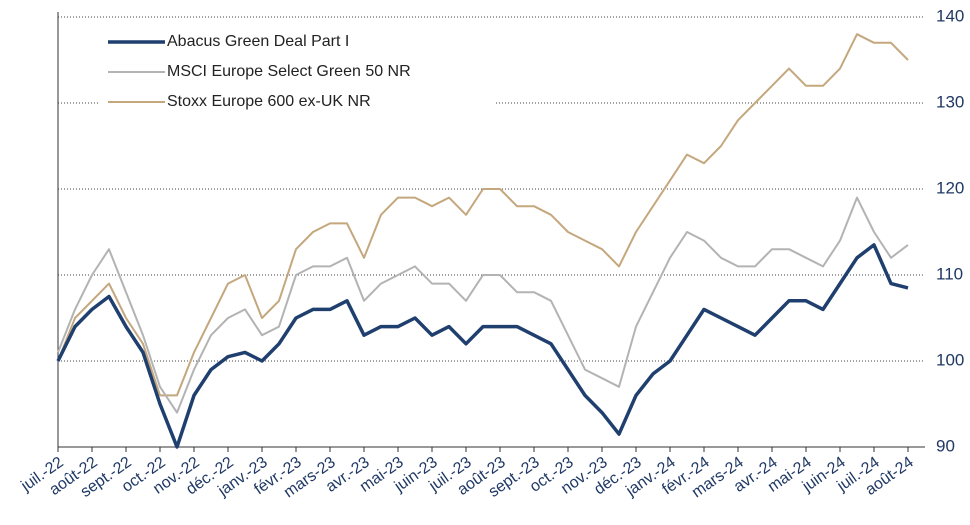 The height and width of the screenshot is (525, 970). I want to click on legend-box, so click(297, 72).